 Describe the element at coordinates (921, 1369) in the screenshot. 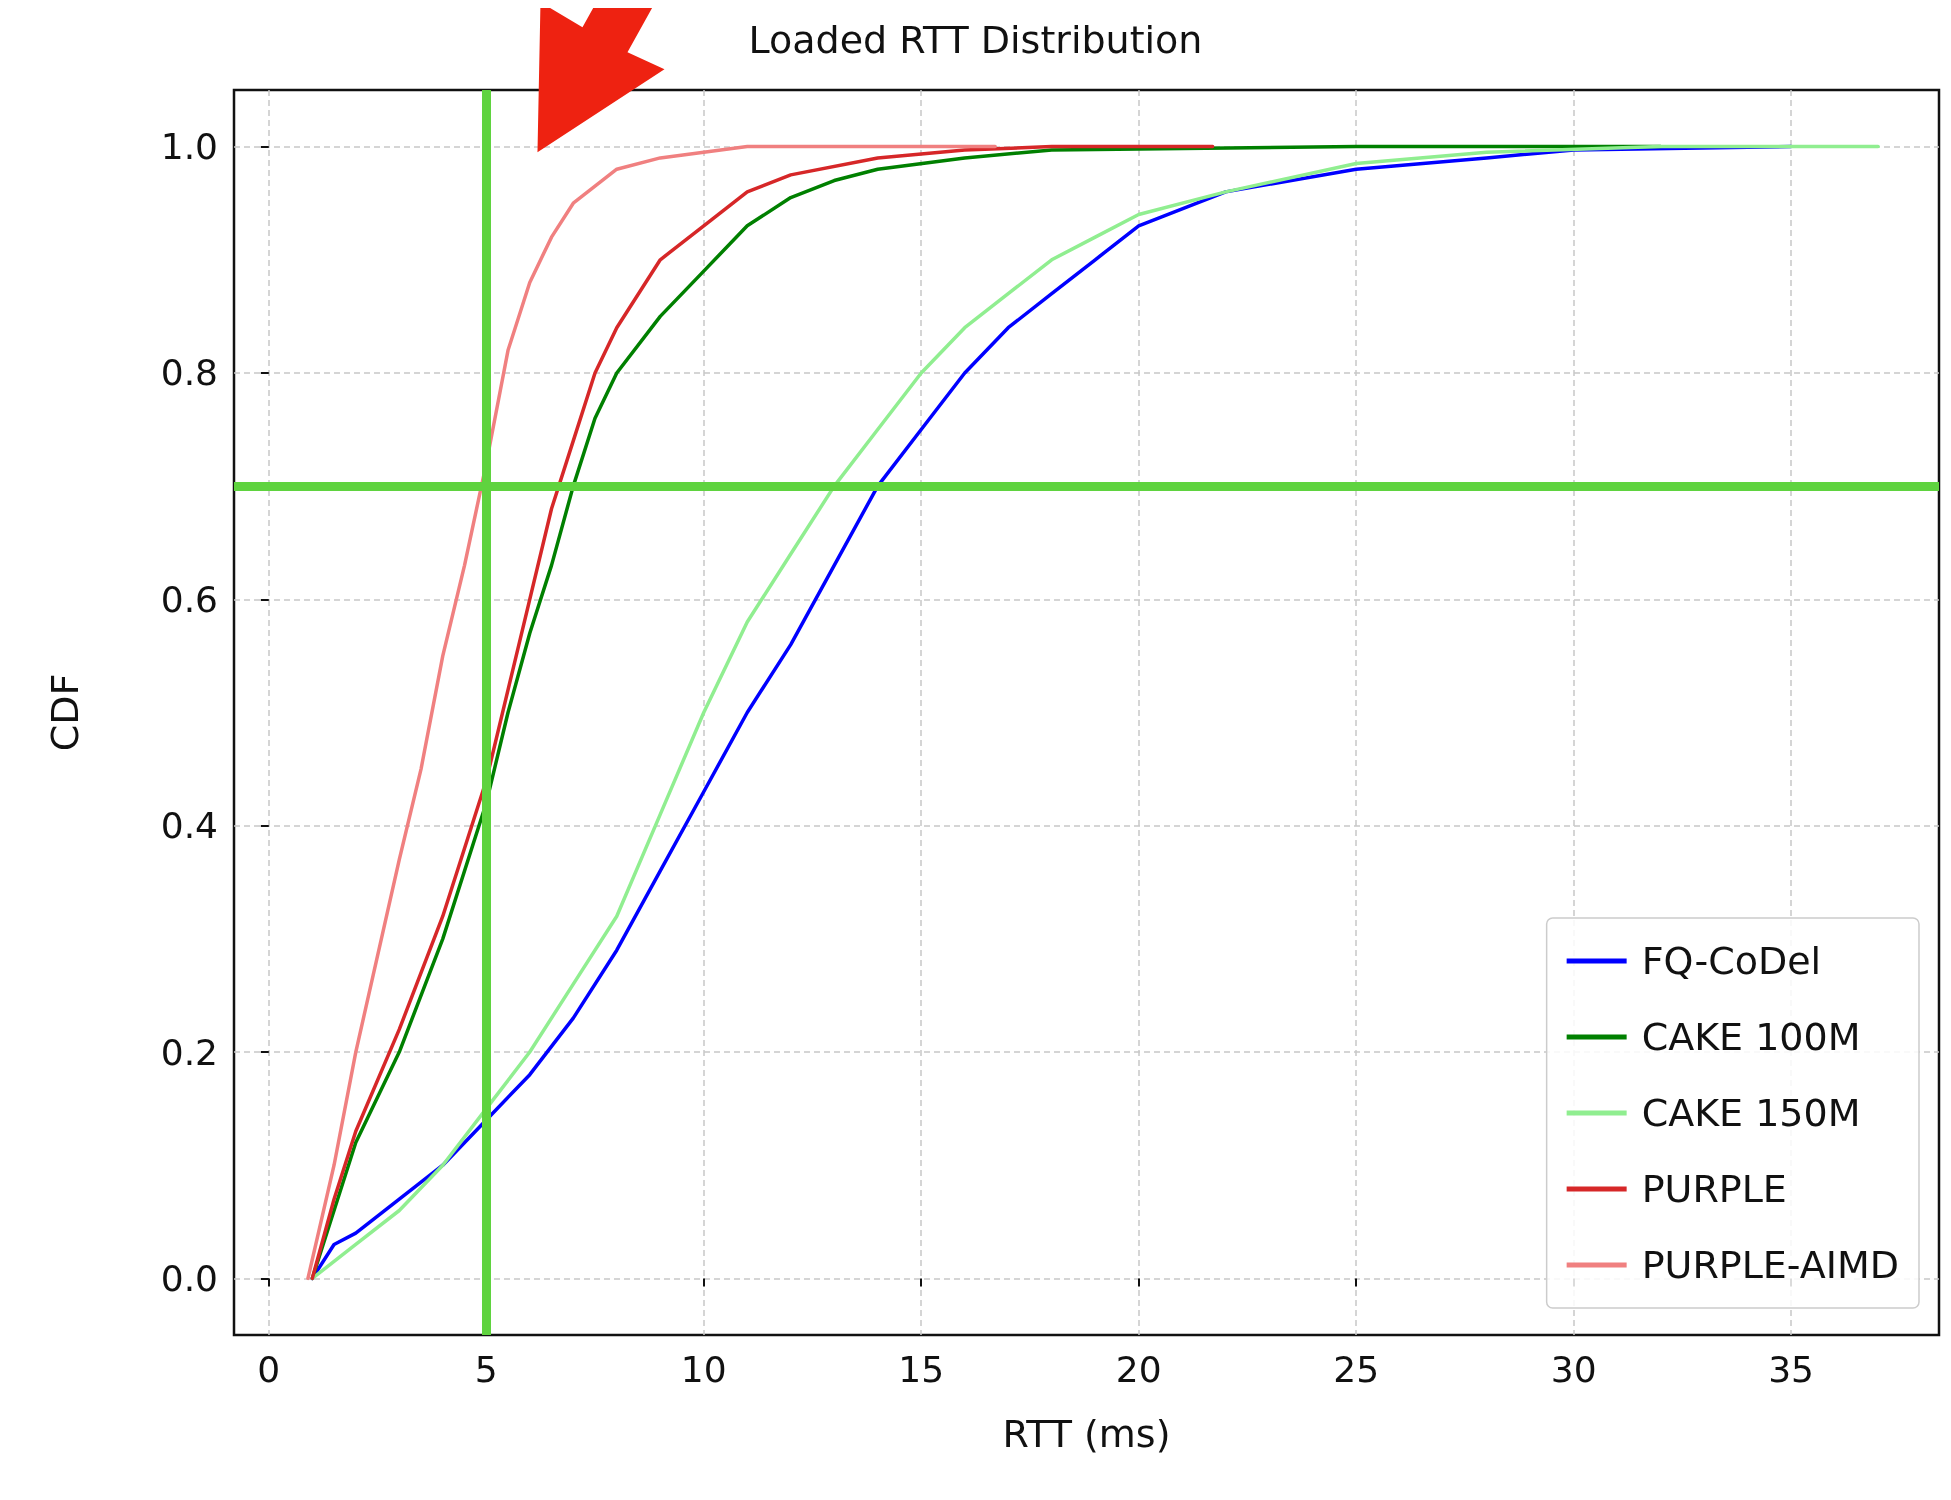

I see `x-tick-label: 15` at that location.